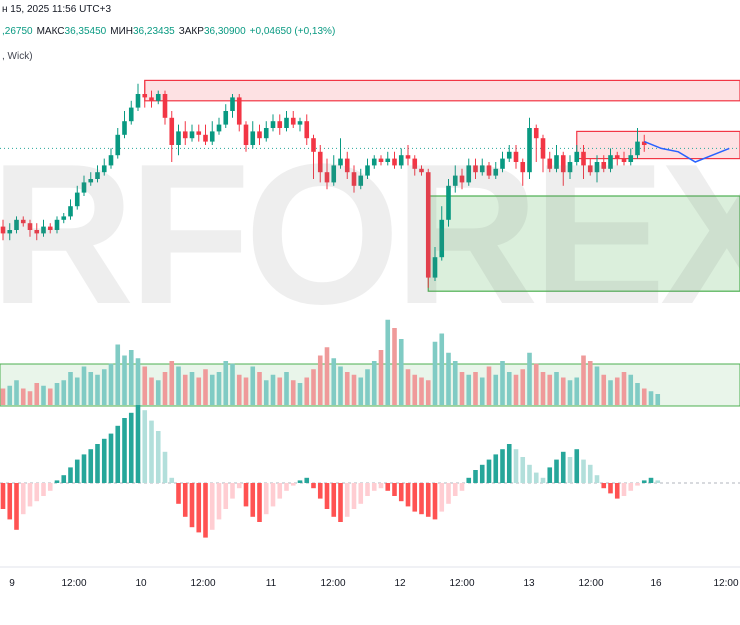  Describe the element at coordinates (12, 583) in the screenshot. I see `x-tick-label: 9` at that location.